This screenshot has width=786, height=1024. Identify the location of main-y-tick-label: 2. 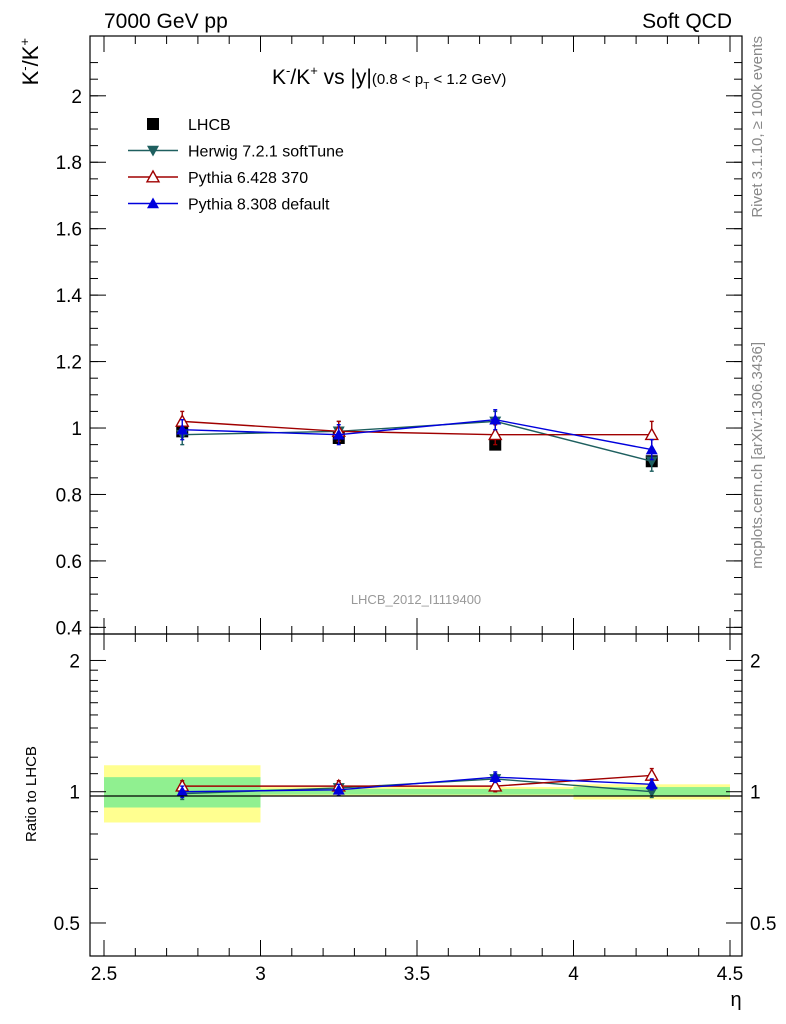
(76, 97).